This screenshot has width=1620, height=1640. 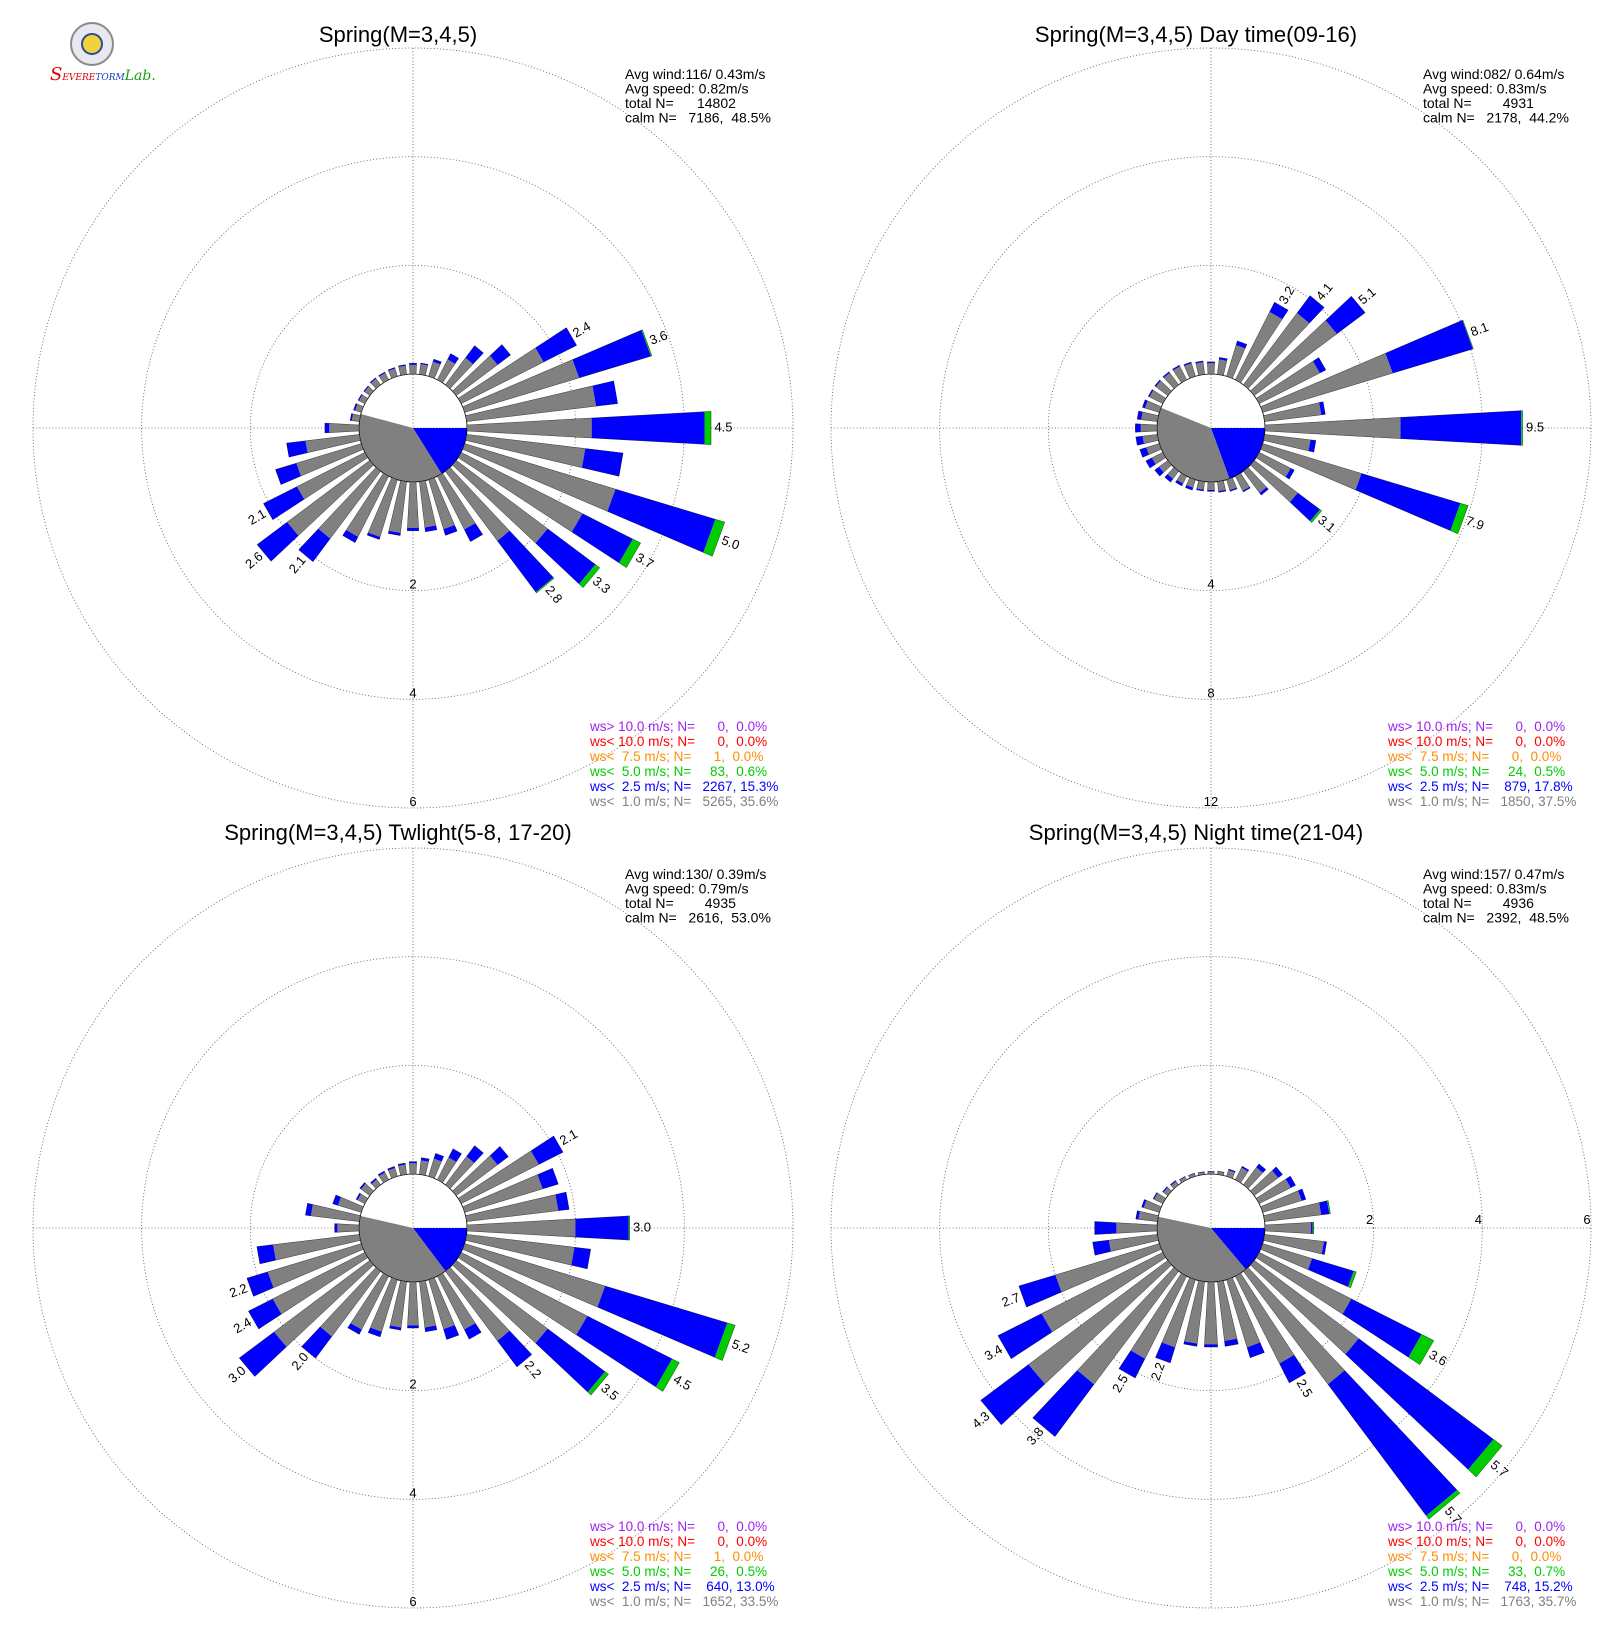 I want to click on bar-label-120: 3.6, so click(x=1438, y=1358).